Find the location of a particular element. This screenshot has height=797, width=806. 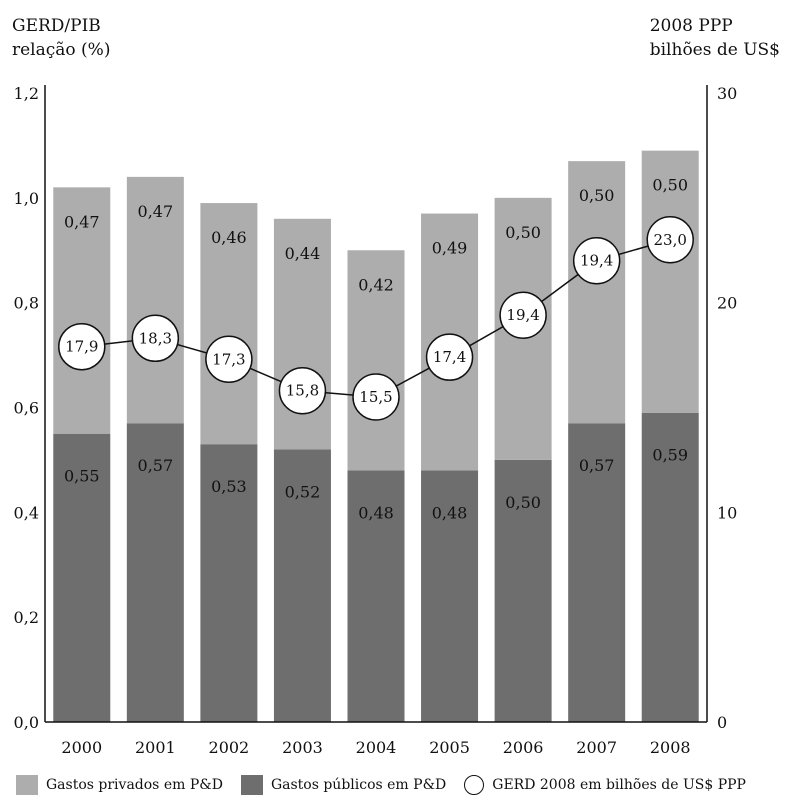

value-label-public-2006: 0,50 is located at coordinates (523, 502).